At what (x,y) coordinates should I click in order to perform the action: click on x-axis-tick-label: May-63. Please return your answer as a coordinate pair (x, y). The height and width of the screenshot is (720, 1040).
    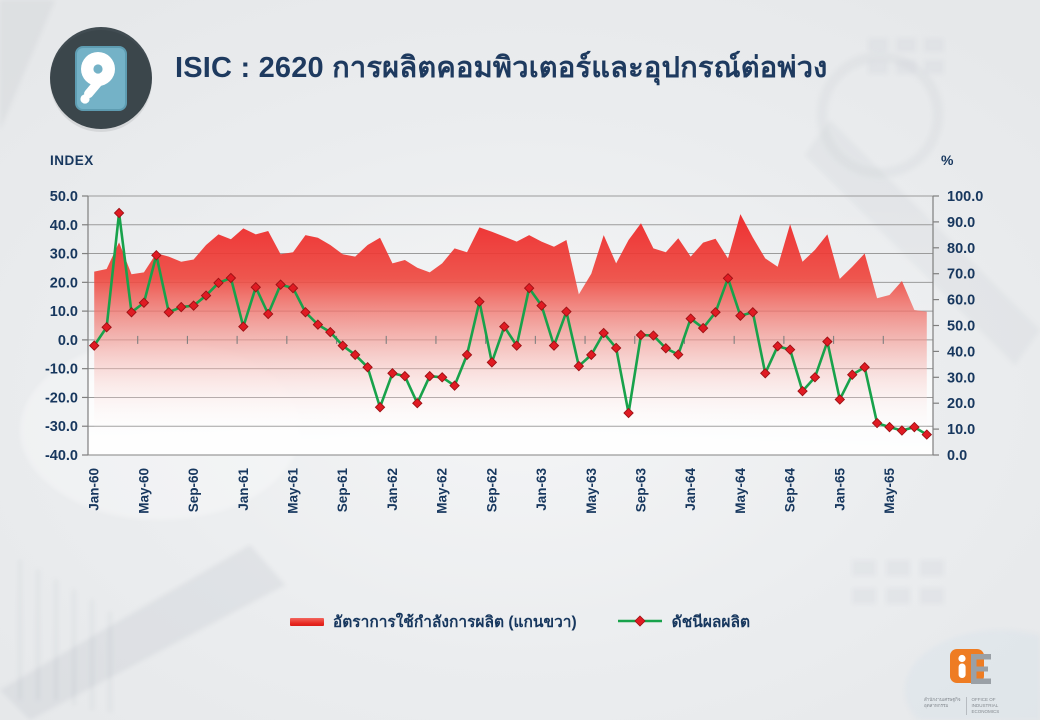
    Looking at the image, I should click on (591, 491).